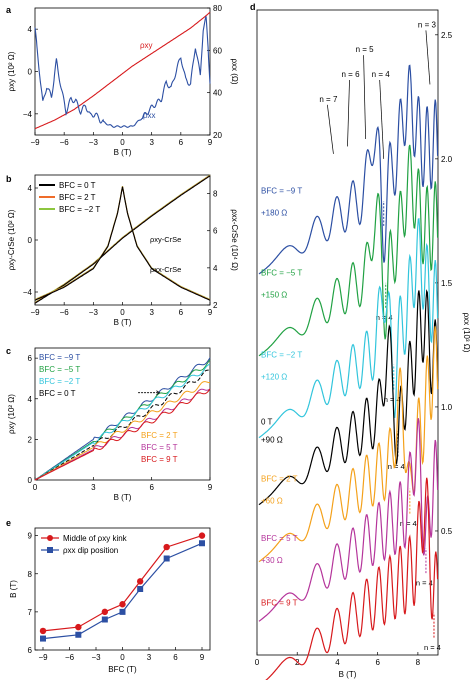 The width and height of the screenshot is (474, 680). Describe the element at coordinates (427, 24) in the screenshot. I see `landau-label: n = 3` at that location.